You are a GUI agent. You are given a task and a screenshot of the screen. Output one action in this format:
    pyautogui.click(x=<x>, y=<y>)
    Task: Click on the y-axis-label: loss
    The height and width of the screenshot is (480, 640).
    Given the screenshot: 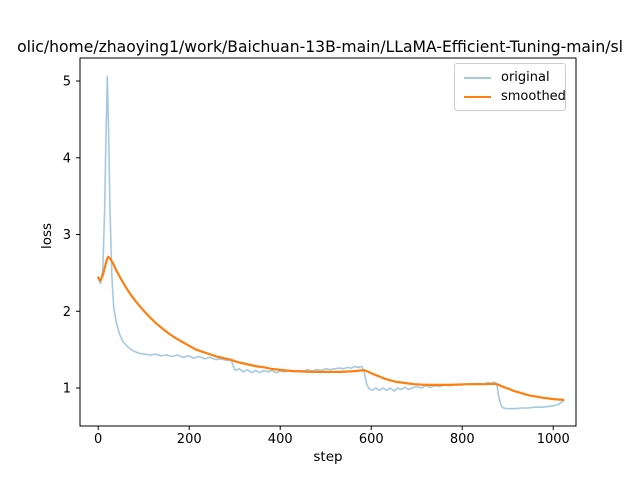 What is the action you would take?
    pyautogui.click(x=47, y=236)
    